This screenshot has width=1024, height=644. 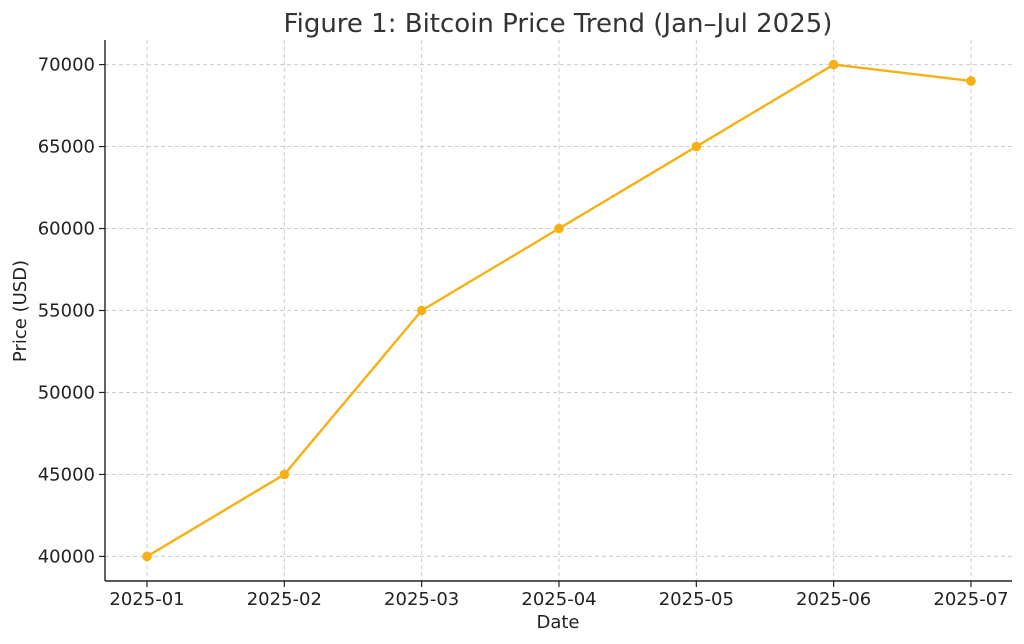 I want to click on x-tick-label: 2025-05, so click(x=696, y=599).